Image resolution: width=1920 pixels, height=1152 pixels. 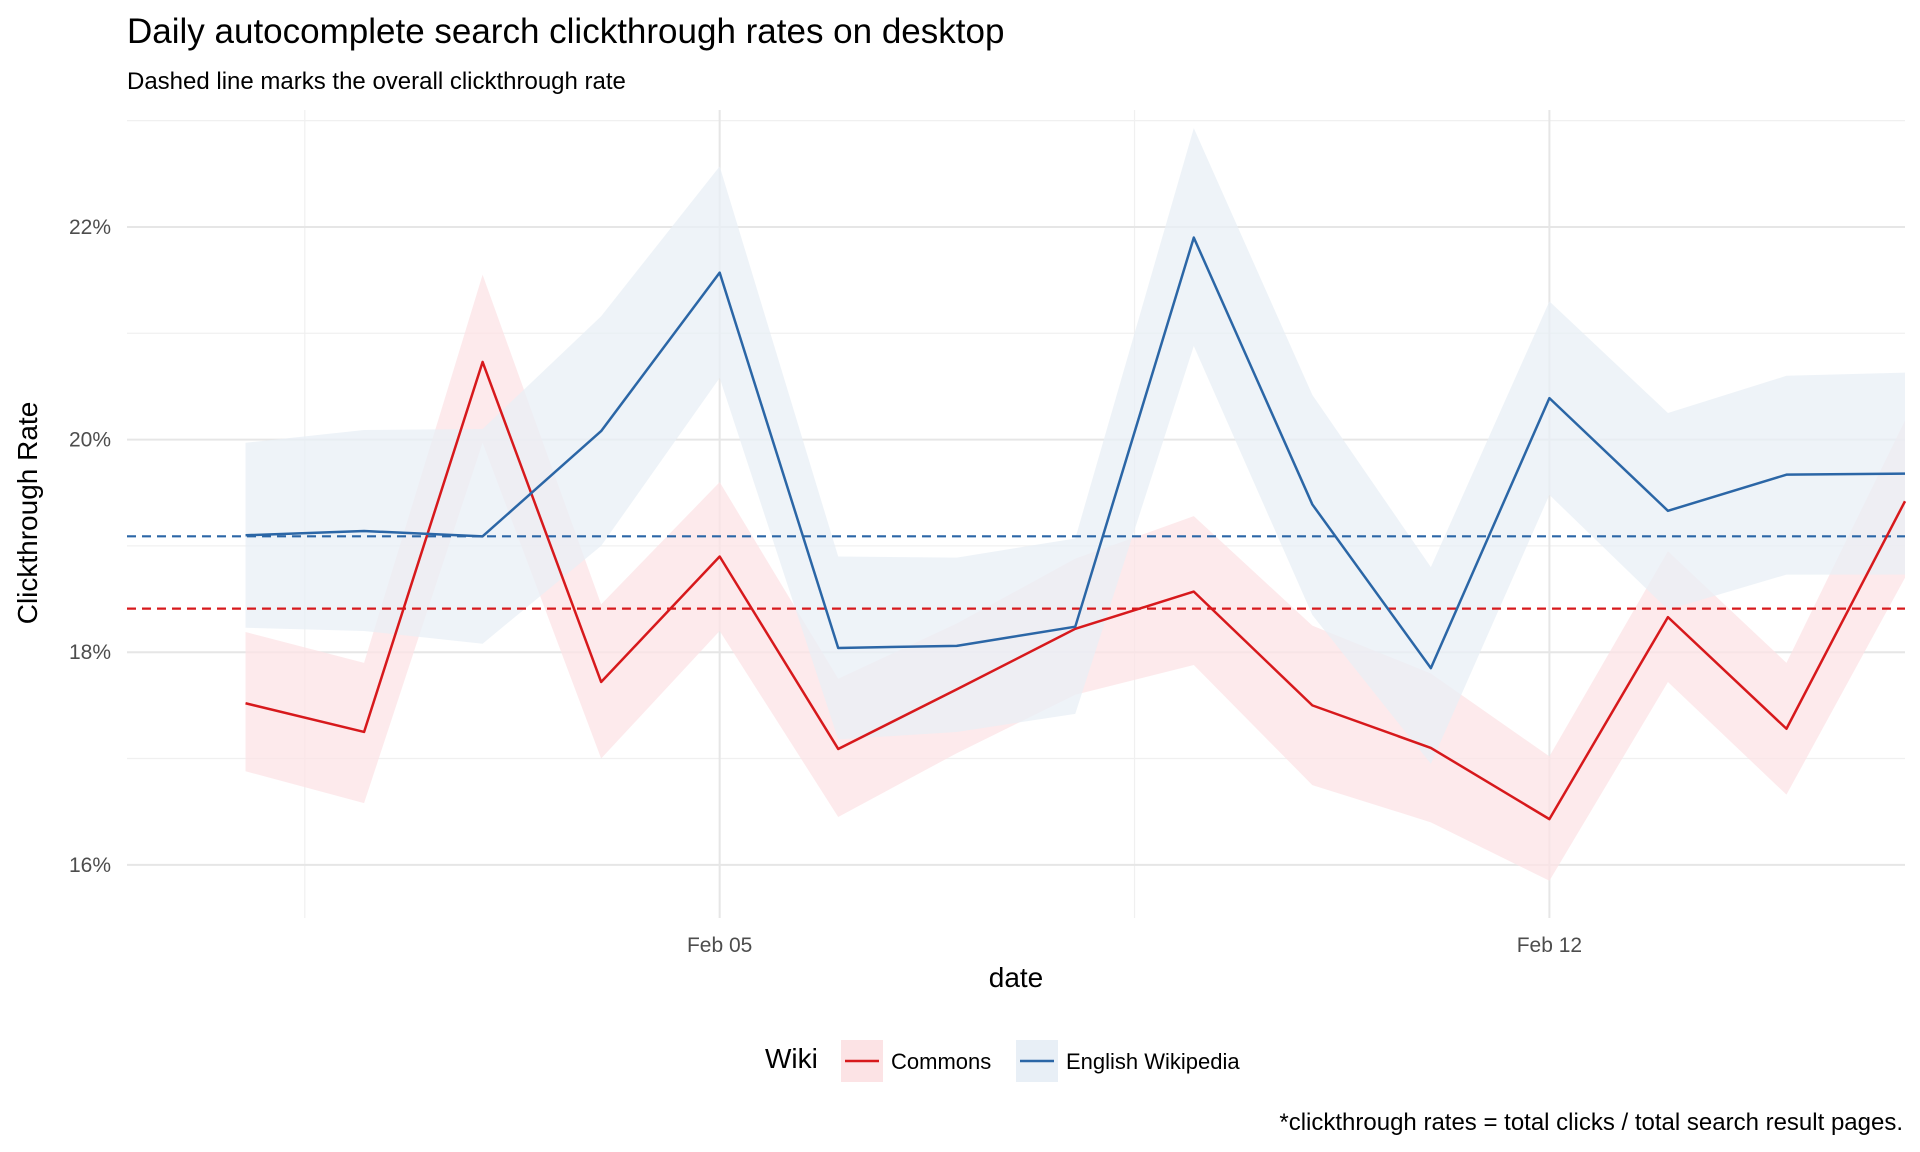 What do you see at coordinates (1549, 945) in the screenshot?
I see `x-tick-label: Feb 12` at bounding box center [1549, 945].